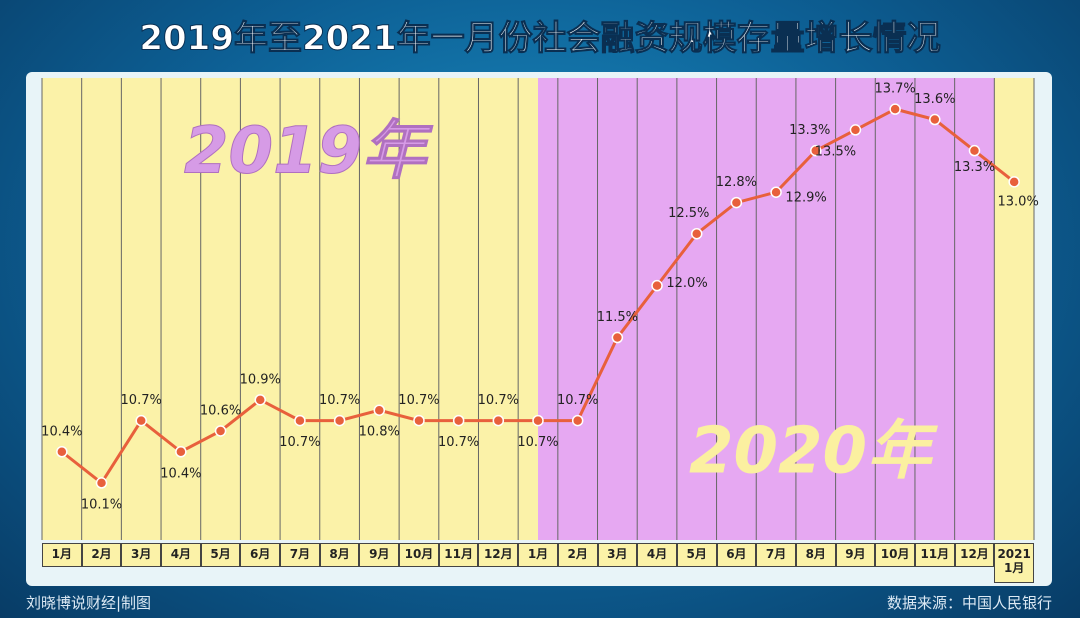 The height and width of the screenshot is (618, 1080). What do you see at coordinates (813, 452) in the screenshot?
I see `period-label: 2020年` at bounding box center [813, 452].